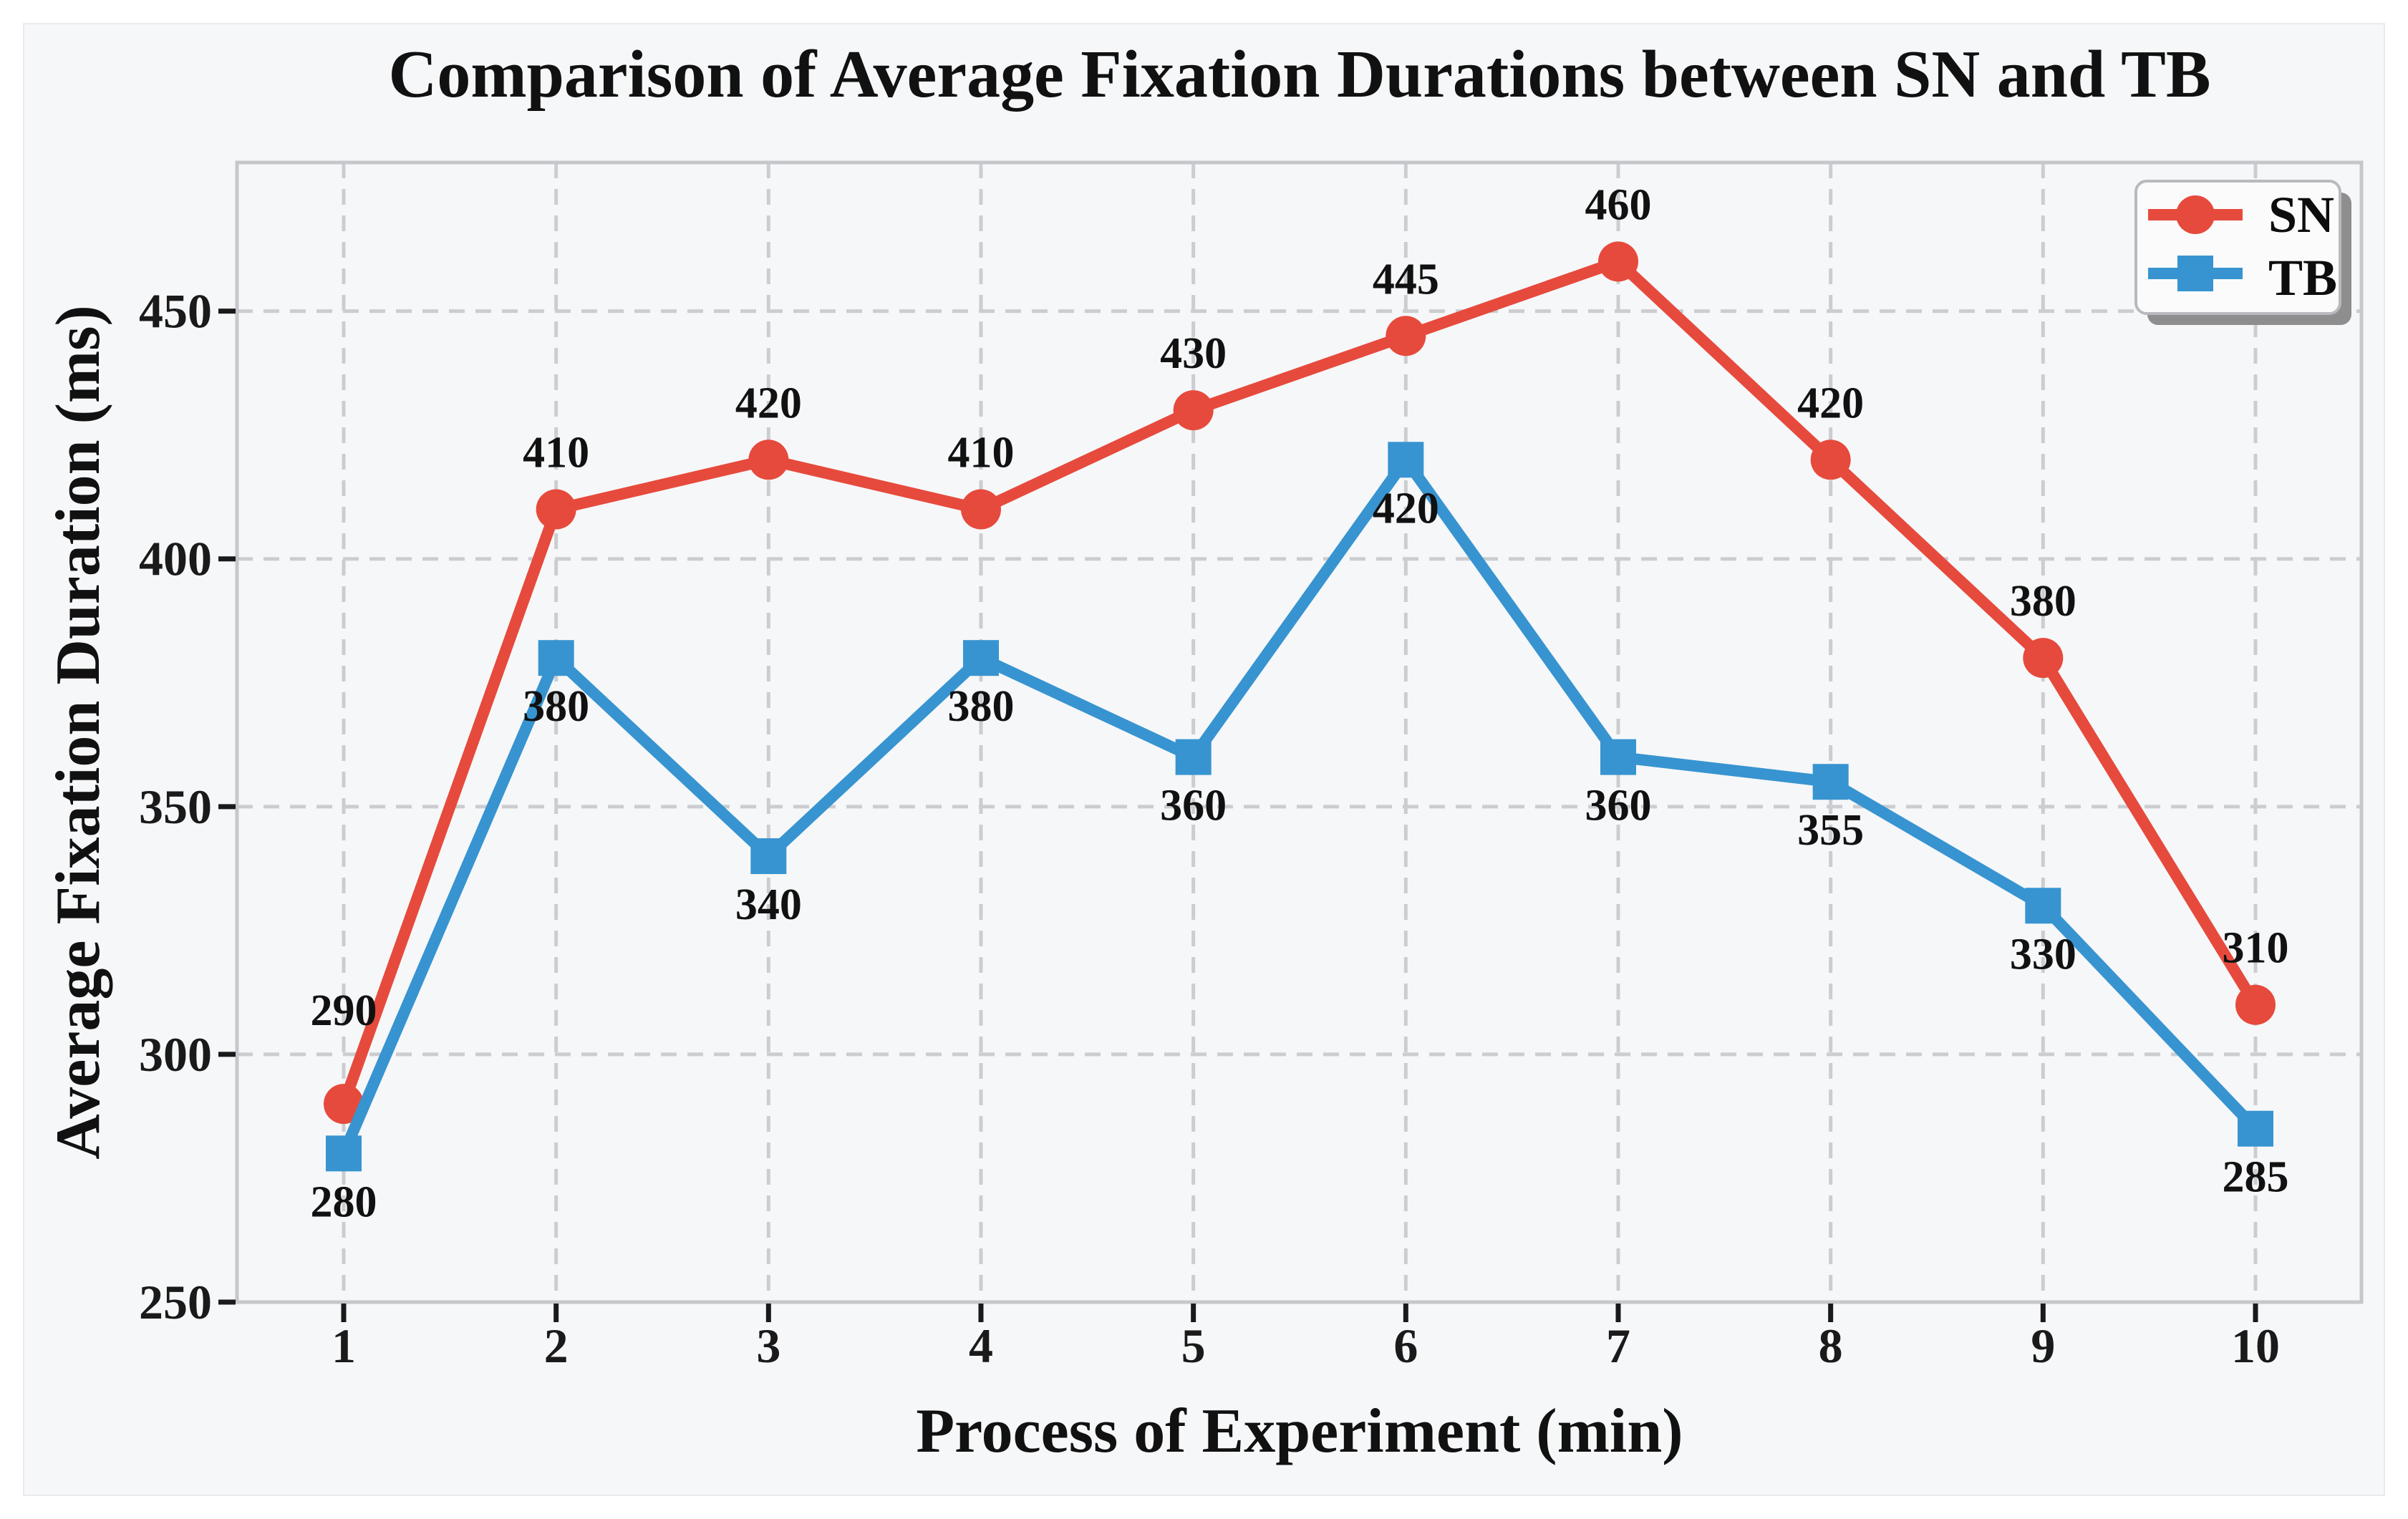 Image resolution: width=2408 pixels, height=1519 pixels. I want to click on legend-item-tb: TB, so click(2242, 277).